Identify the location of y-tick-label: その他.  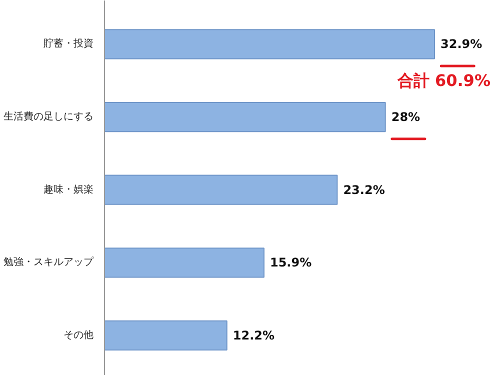
(79, 334).